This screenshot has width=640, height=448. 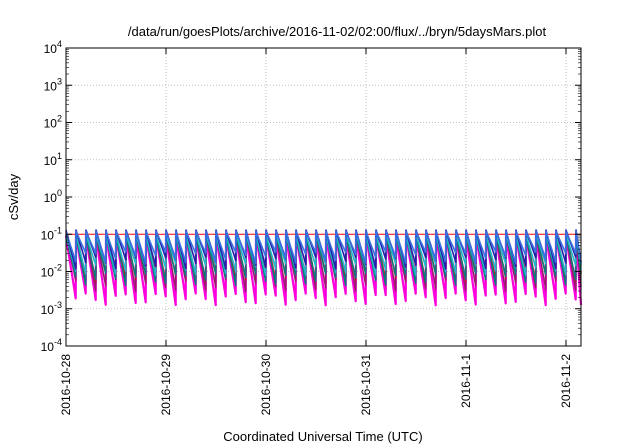 What do you see at coordinates (66, 385) in the screenshot?
I see `x-tick-label: 2016-10-28` at bounding box center [66, 385].